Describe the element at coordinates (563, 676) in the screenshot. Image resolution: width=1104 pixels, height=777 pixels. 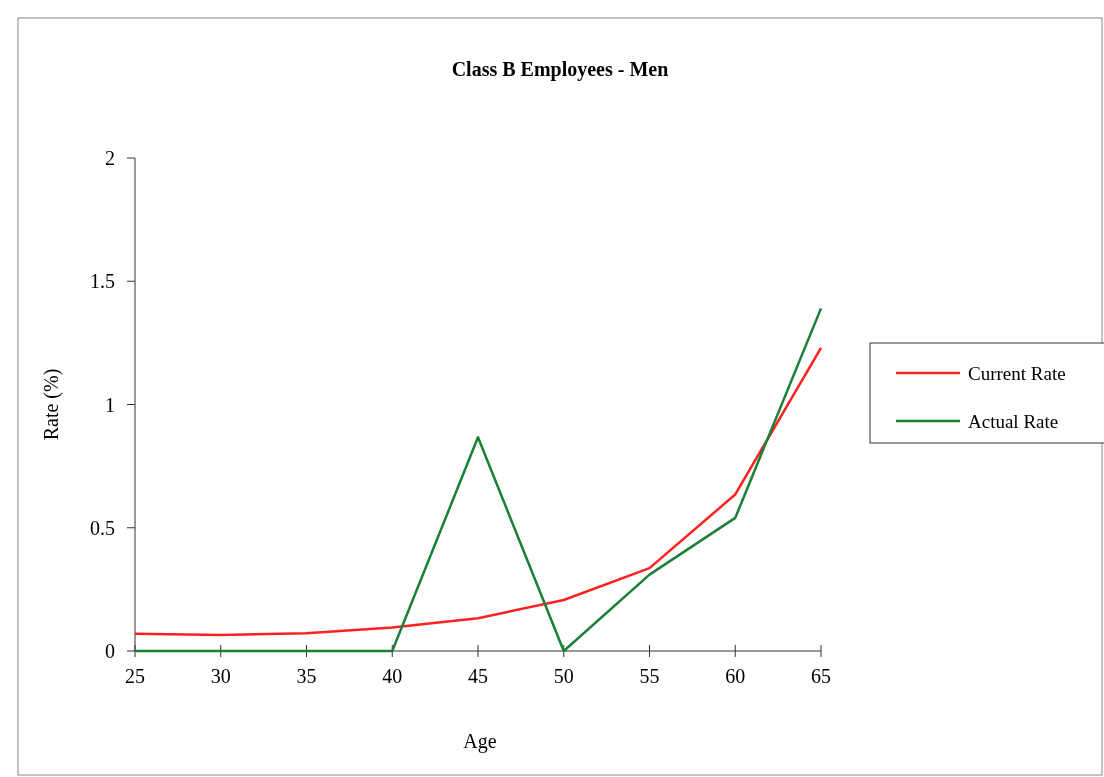
I see `x-tick-label: 50` at that location.